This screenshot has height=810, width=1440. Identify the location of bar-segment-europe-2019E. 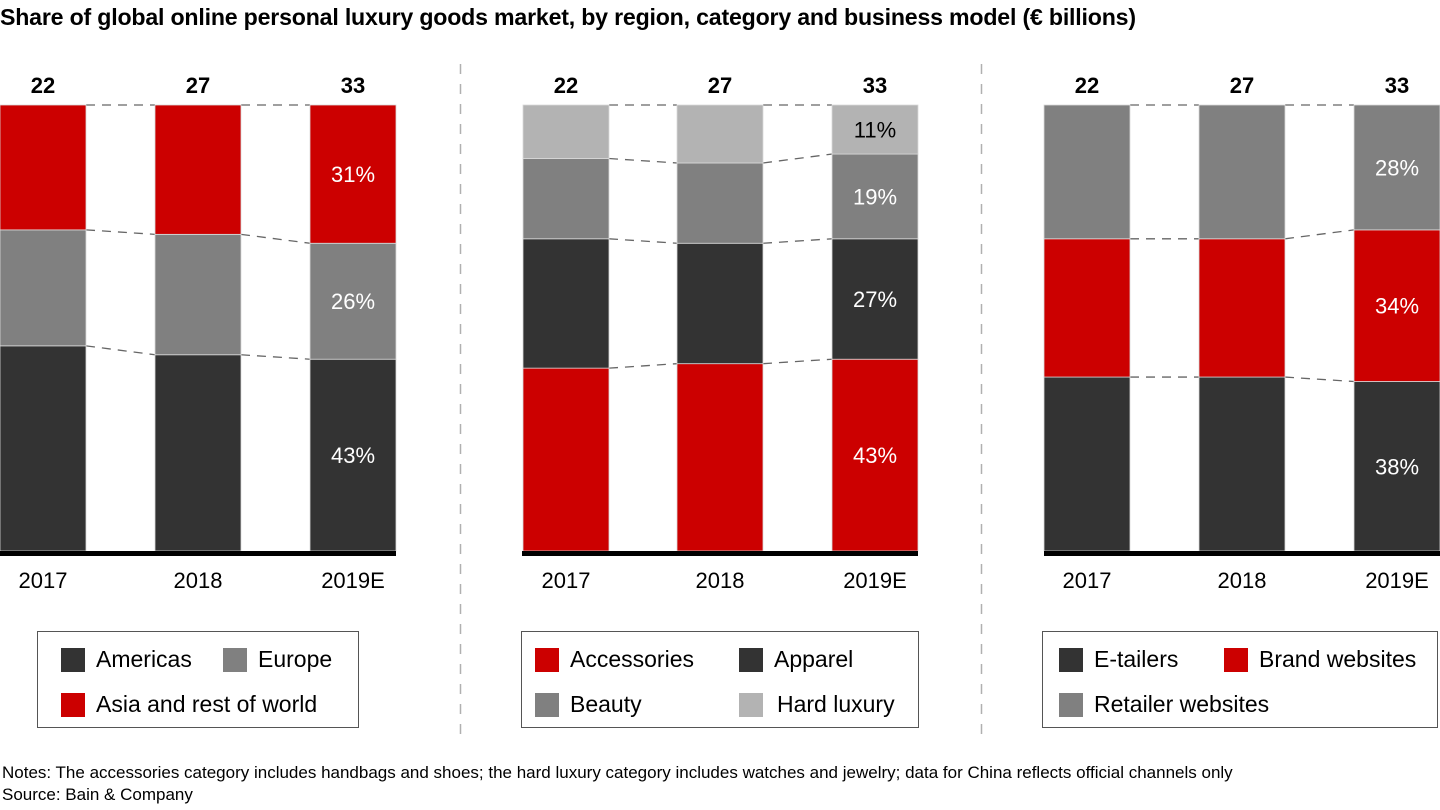
(353, 301).